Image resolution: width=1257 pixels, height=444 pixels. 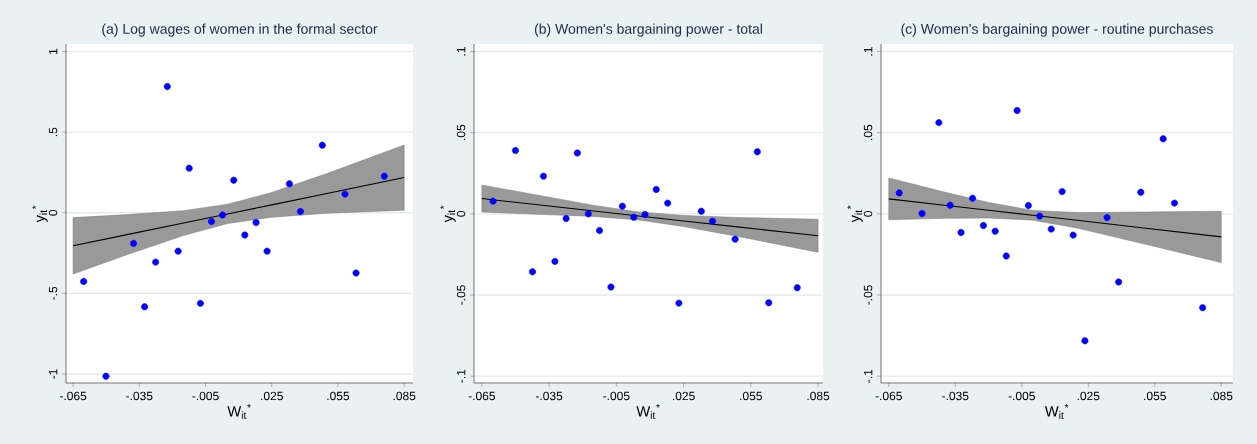 What do you see at coordinates (53, 374) in the screenshot?
I see `y-tick-label: -1` at bounding box center [53, 374].